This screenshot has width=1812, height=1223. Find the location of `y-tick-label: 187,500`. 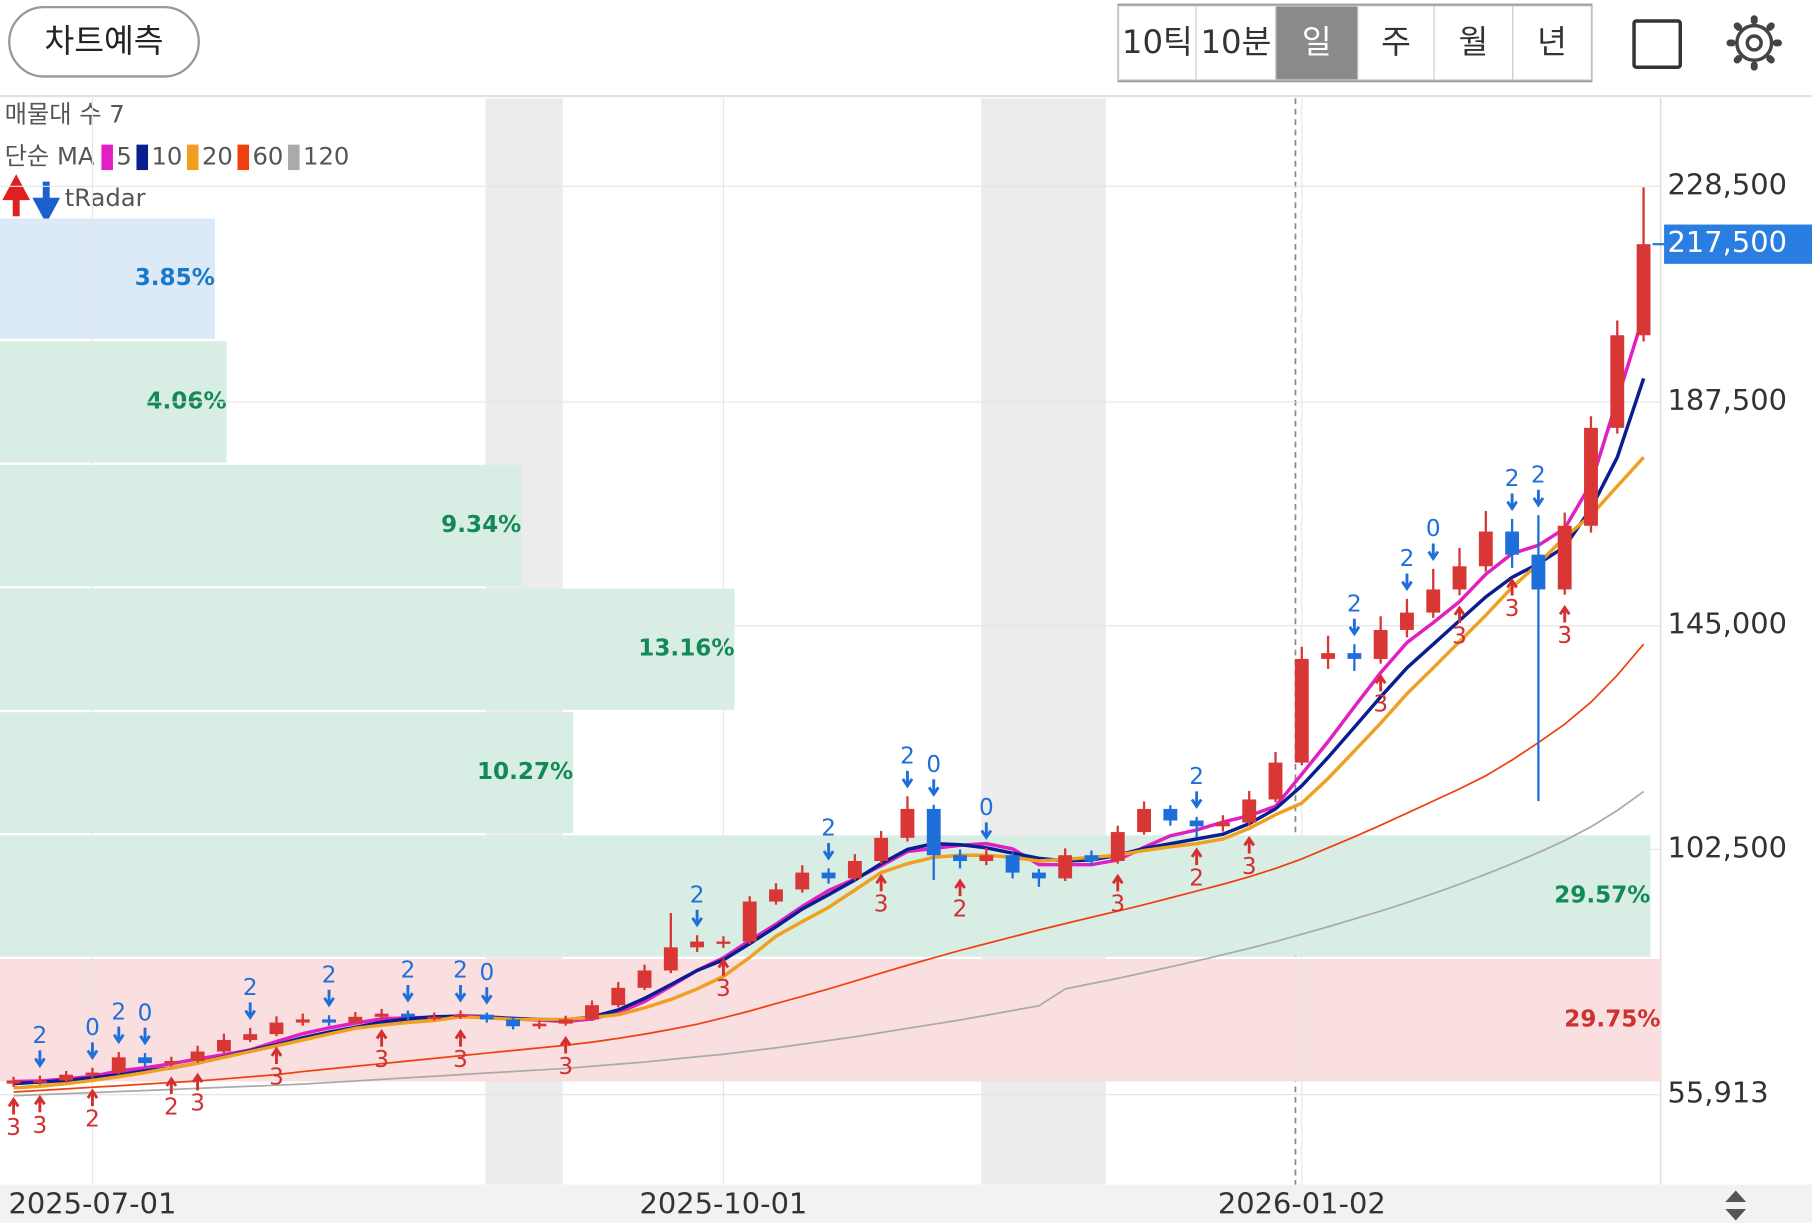

y-tick-label: 187,500 is located at coordinates (1727, 400).